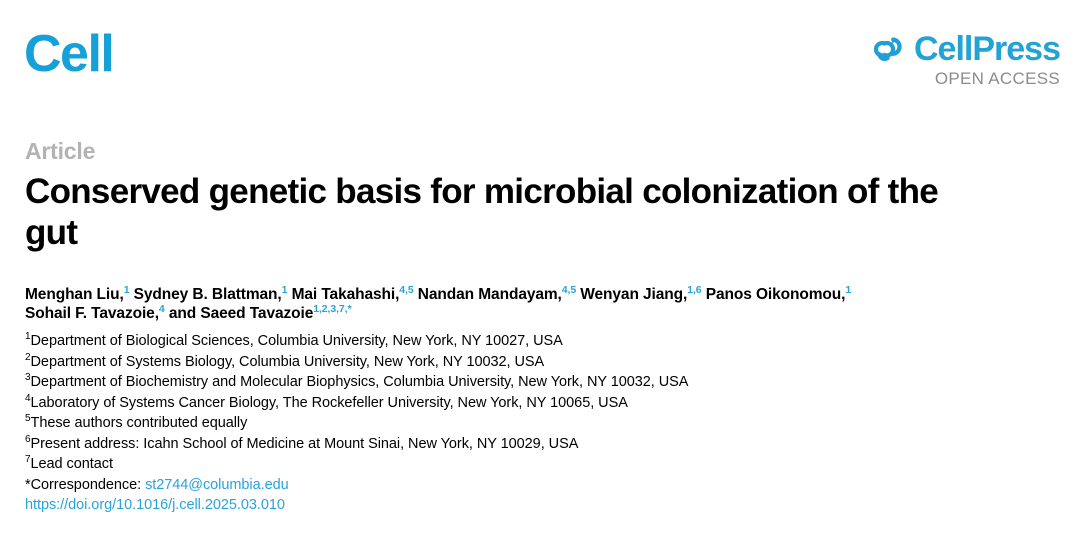 This screenshot has width=1080, height=538. Describe the element at coordinates (28, 337) in the screenshot. I see `affiliation-marker: 1` at that location.